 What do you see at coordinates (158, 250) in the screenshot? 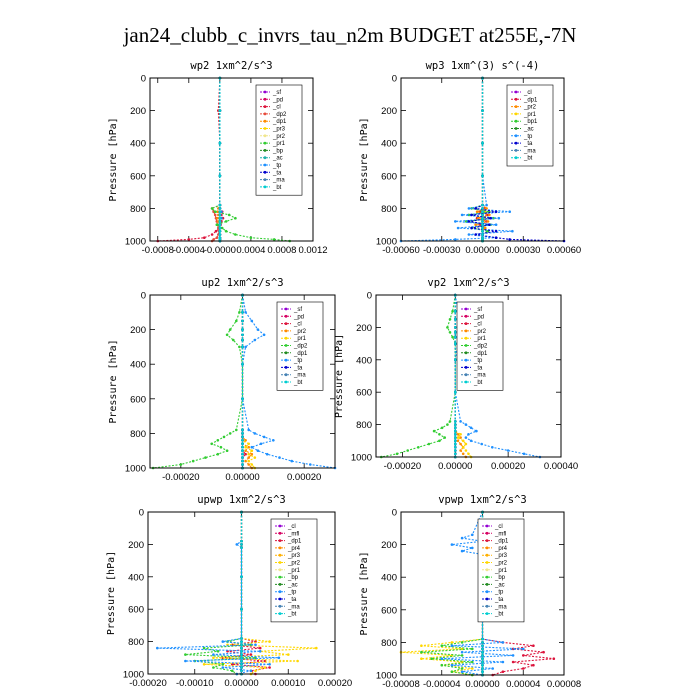
I see `x-tick-label: -0.0008` at bounding box center [158, 250].